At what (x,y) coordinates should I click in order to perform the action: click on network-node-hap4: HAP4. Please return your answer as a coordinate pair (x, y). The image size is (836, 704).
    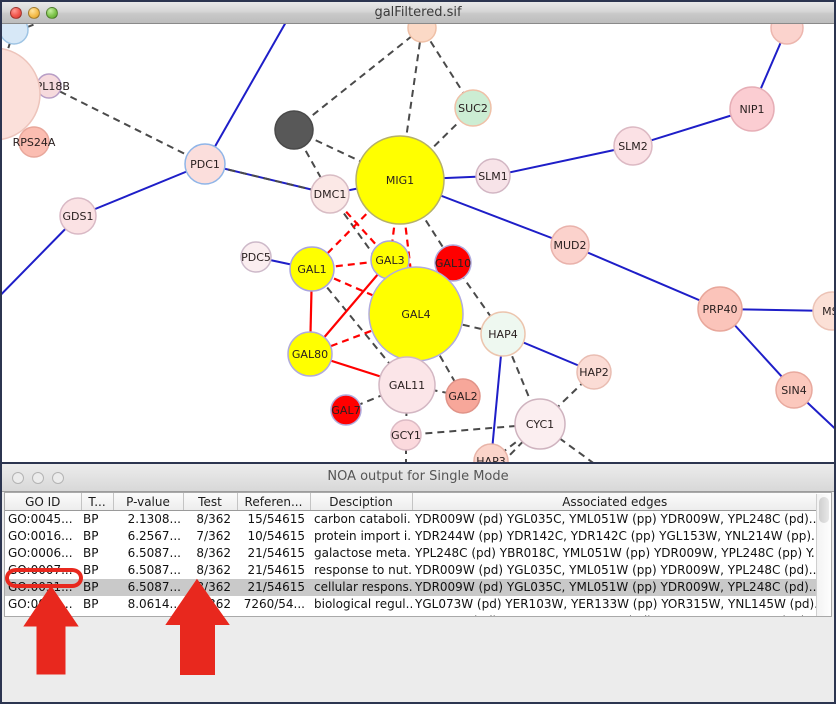
    Looking at the image, I should click on (503, 334).